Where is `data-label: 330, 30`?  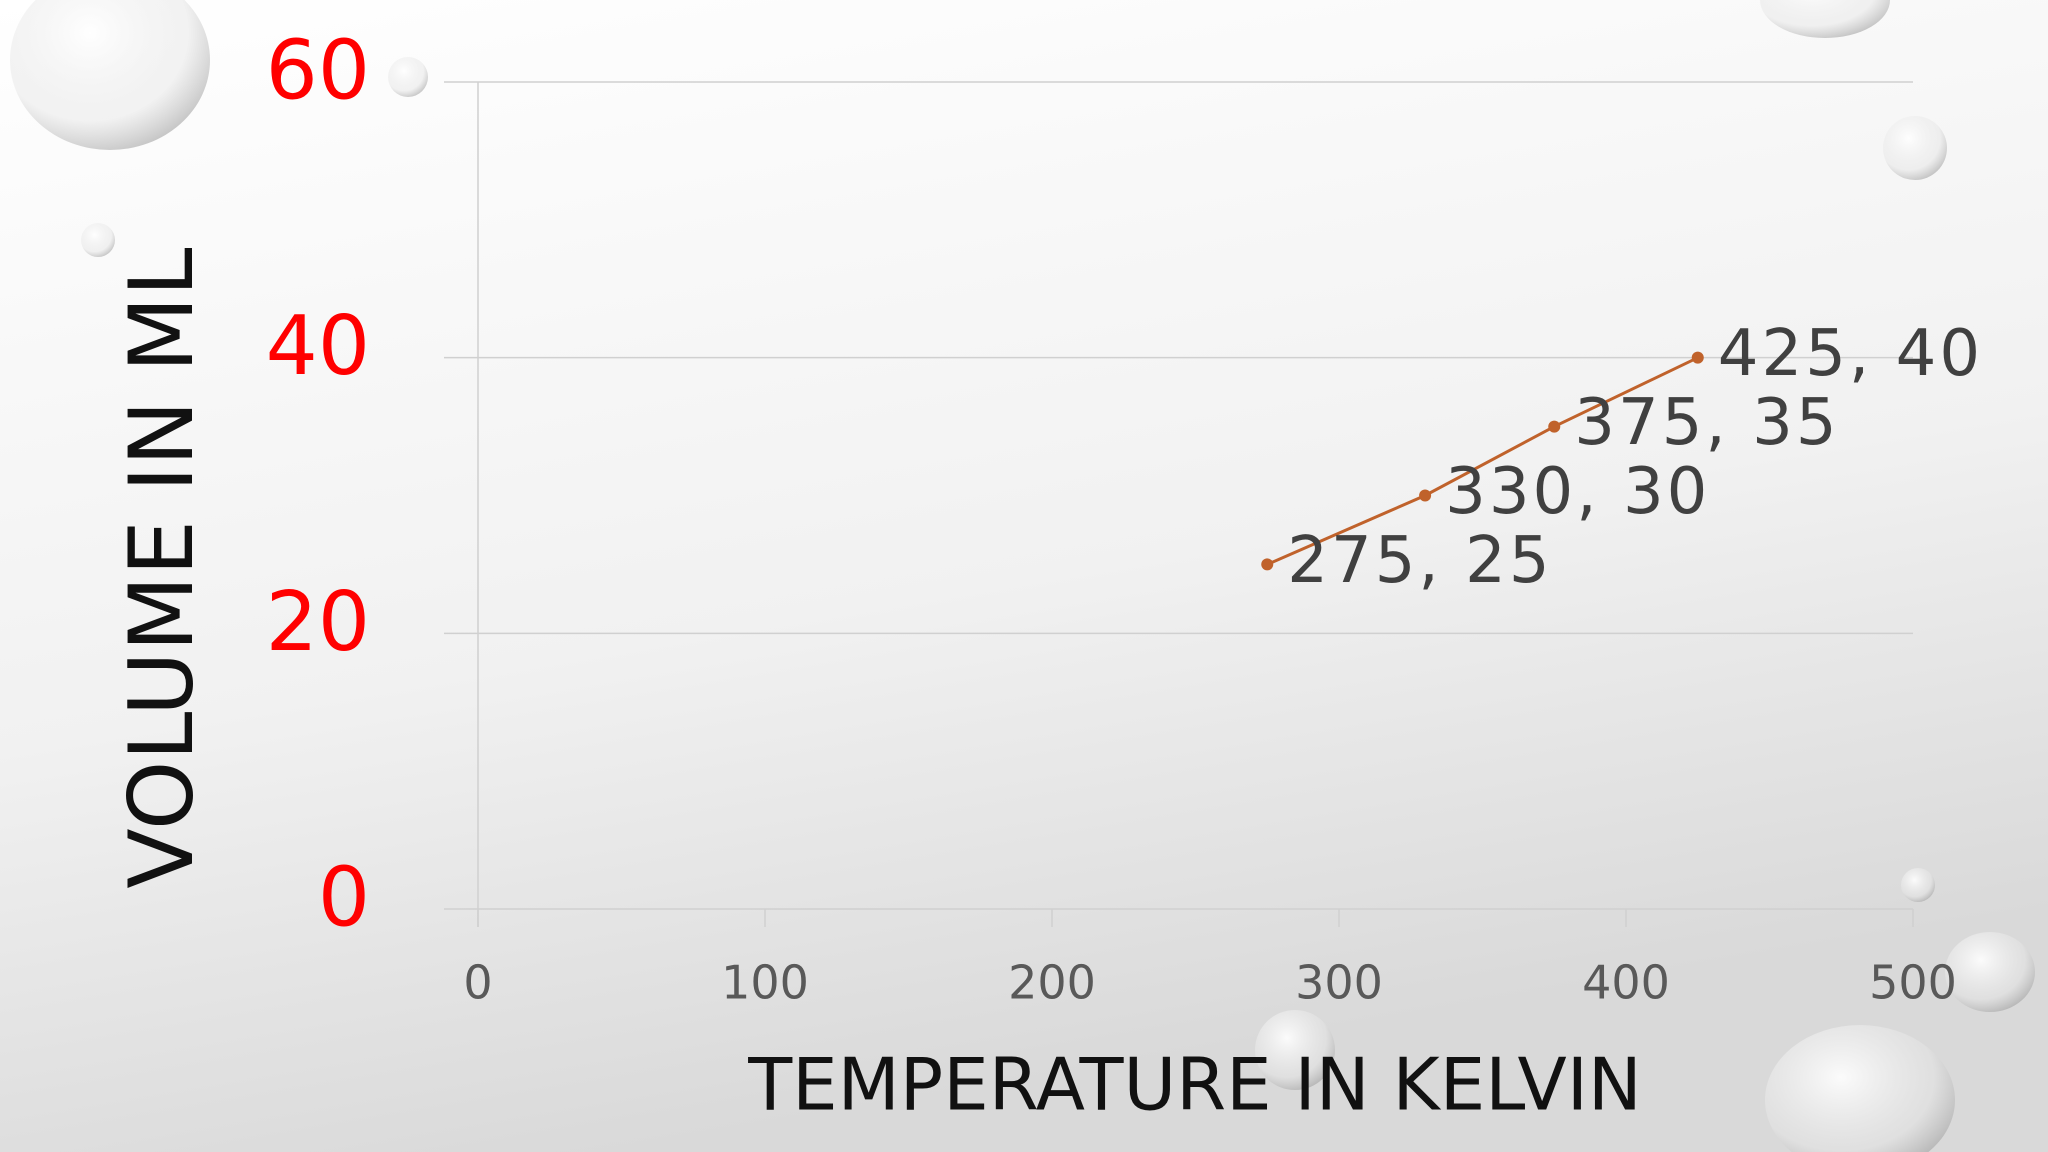 data-label: 330, 30 is located at coordinates (1577, 492).